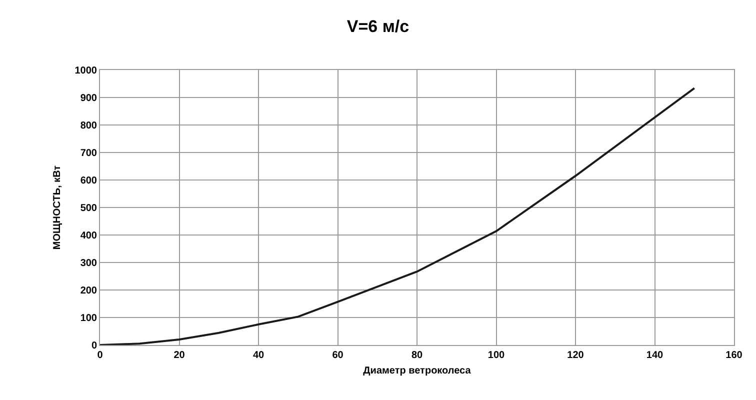 The image size is (756, 400). What do you see at coordinates (180, 355) in the screenshot?
I see `x-tick-label: 20` at bounding box center [180, 355].